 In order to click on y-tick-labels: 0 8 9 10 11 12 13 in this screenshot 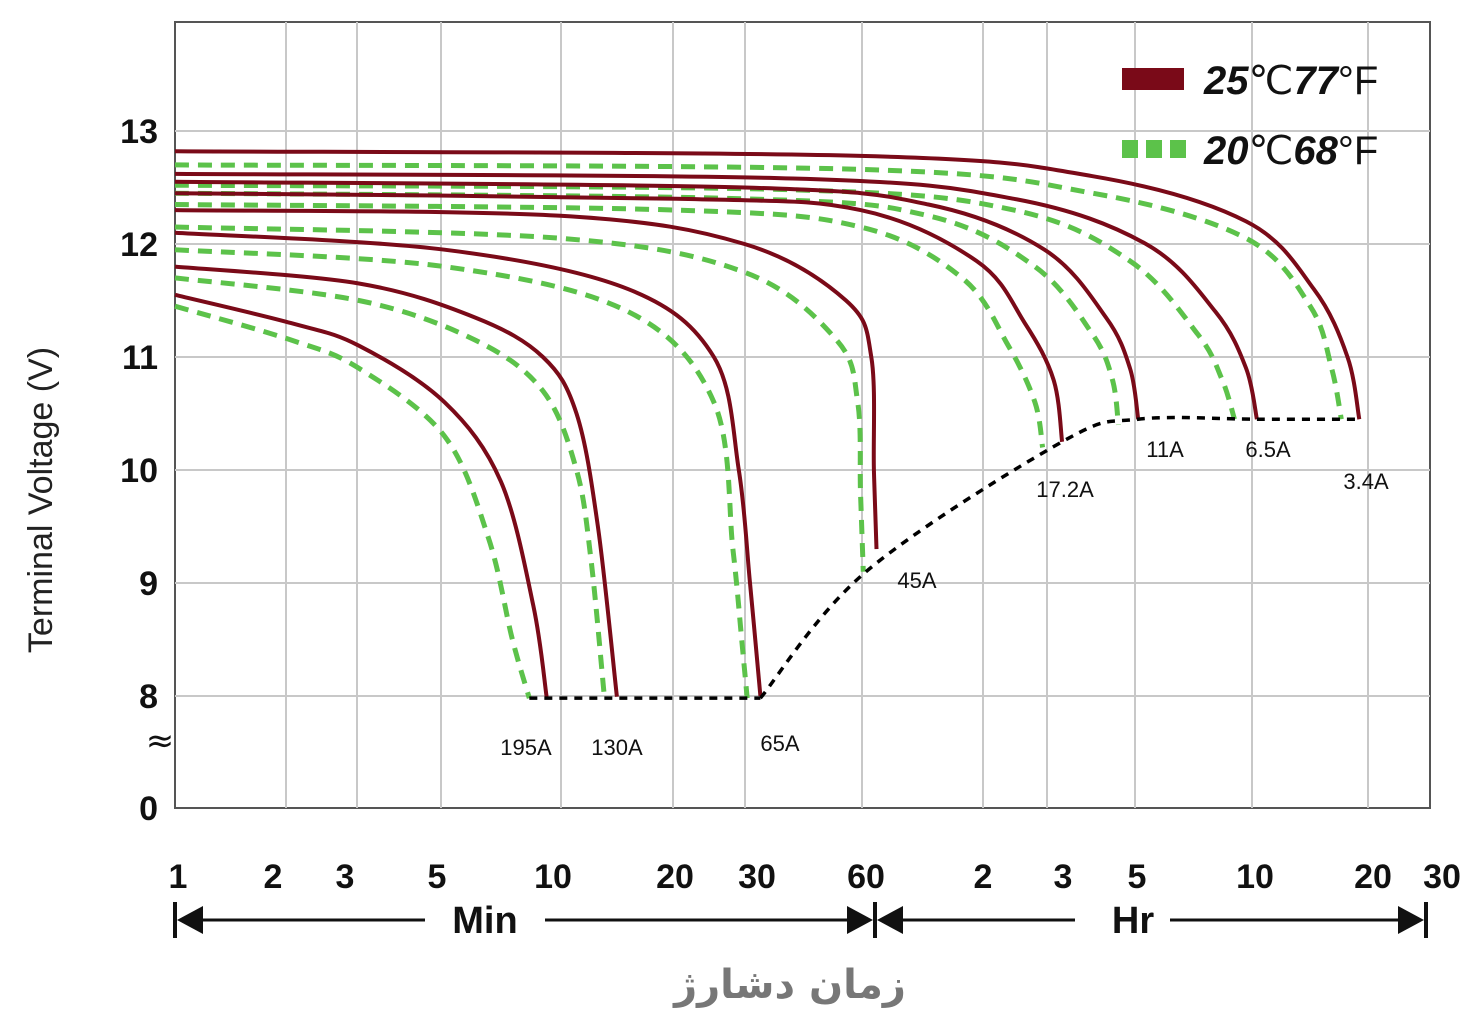, I will do `click(139, 470)`.